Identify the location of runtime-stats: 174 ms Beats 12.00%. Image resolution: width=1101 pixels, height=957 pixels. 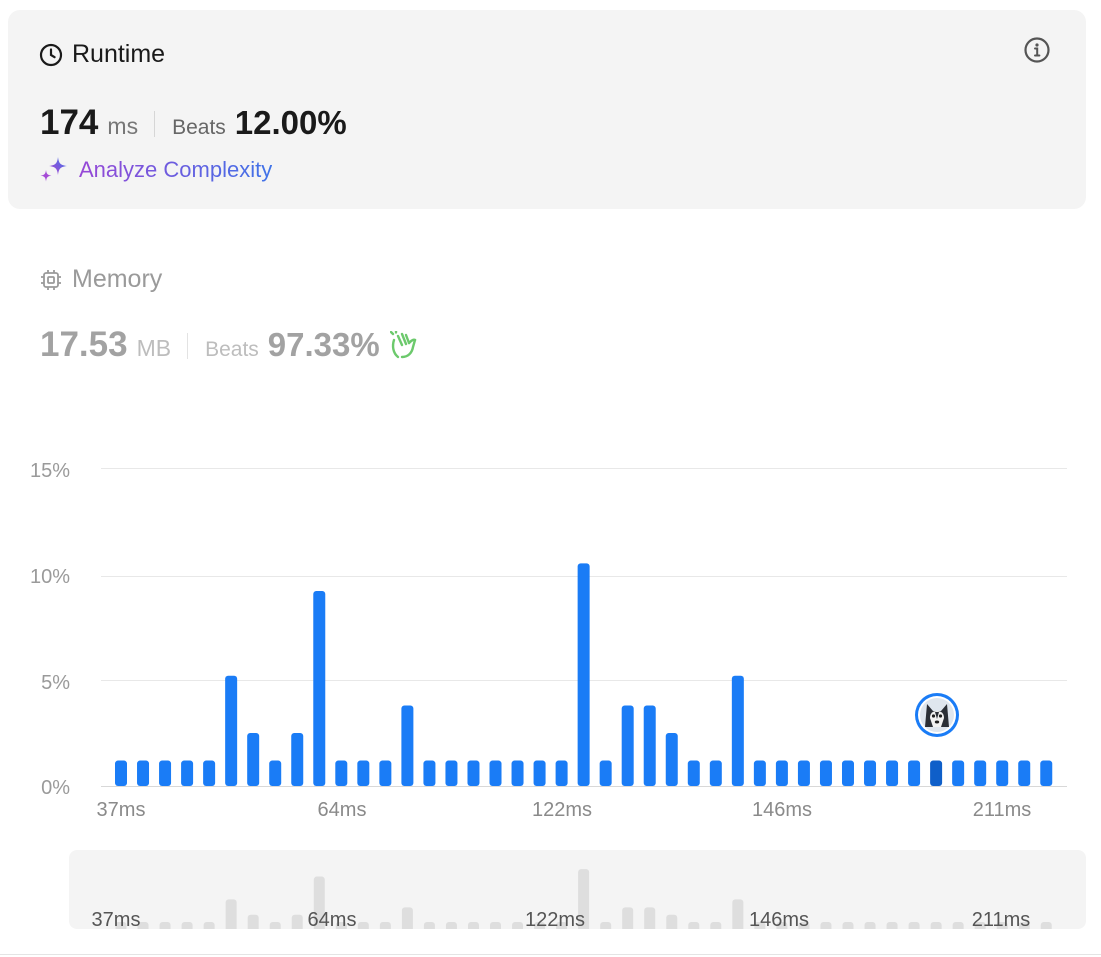
(193, 123).